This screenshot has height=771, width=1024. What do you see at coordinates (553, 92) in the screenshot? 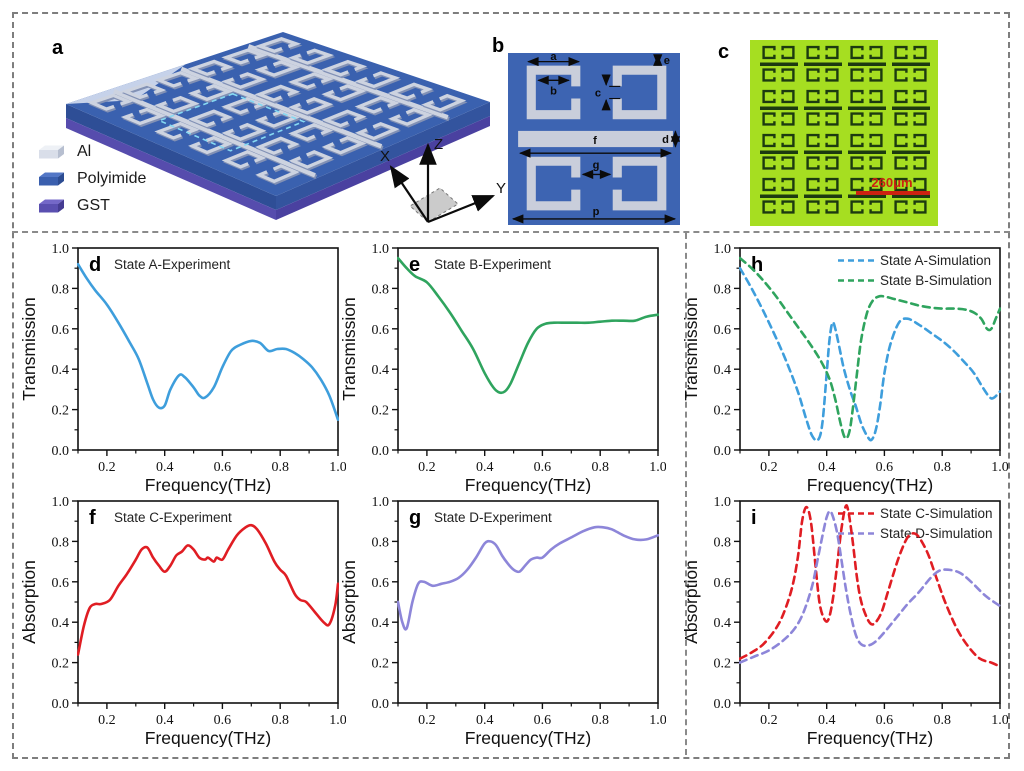
I see `srr-top-left` at bounding box center [553, 92].